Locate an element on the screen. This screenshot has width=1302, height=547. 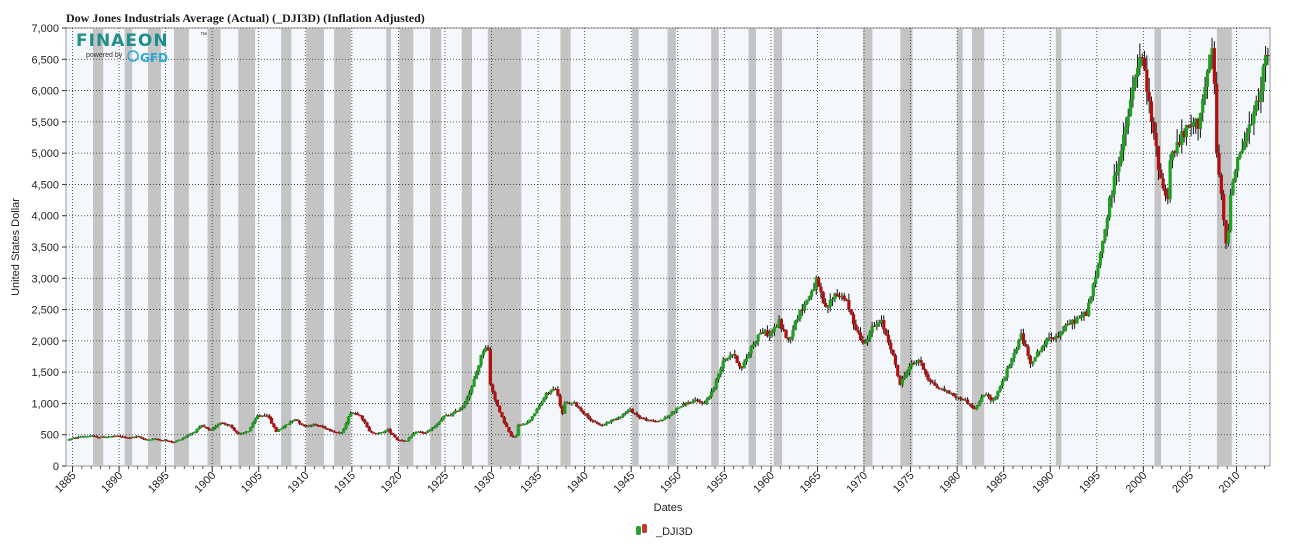
x-tick-label: 1925 is located at coordinates (438, 483).